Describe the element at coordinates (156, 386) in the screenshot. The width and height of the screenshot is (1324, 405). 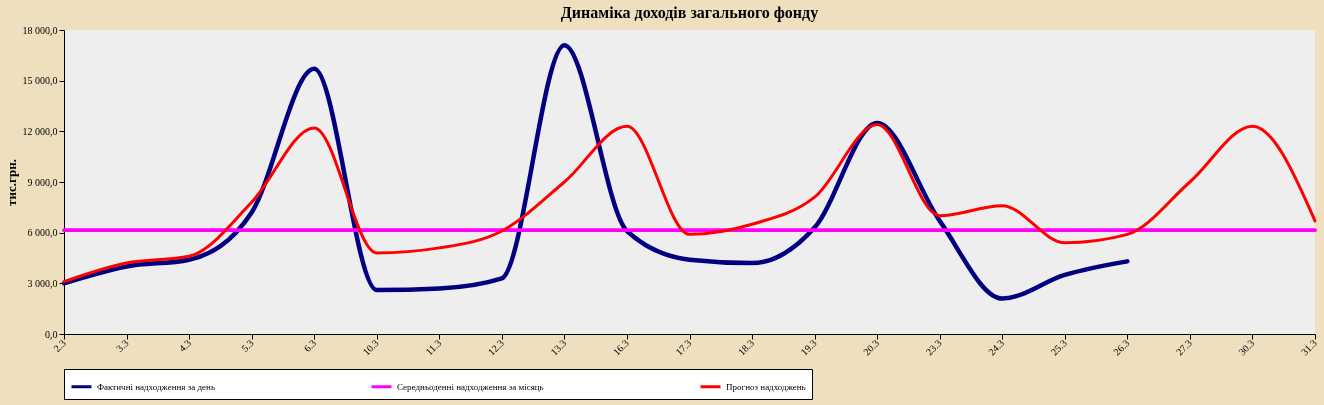
I see `legend-label: Фактичні надходження за день` at that location.